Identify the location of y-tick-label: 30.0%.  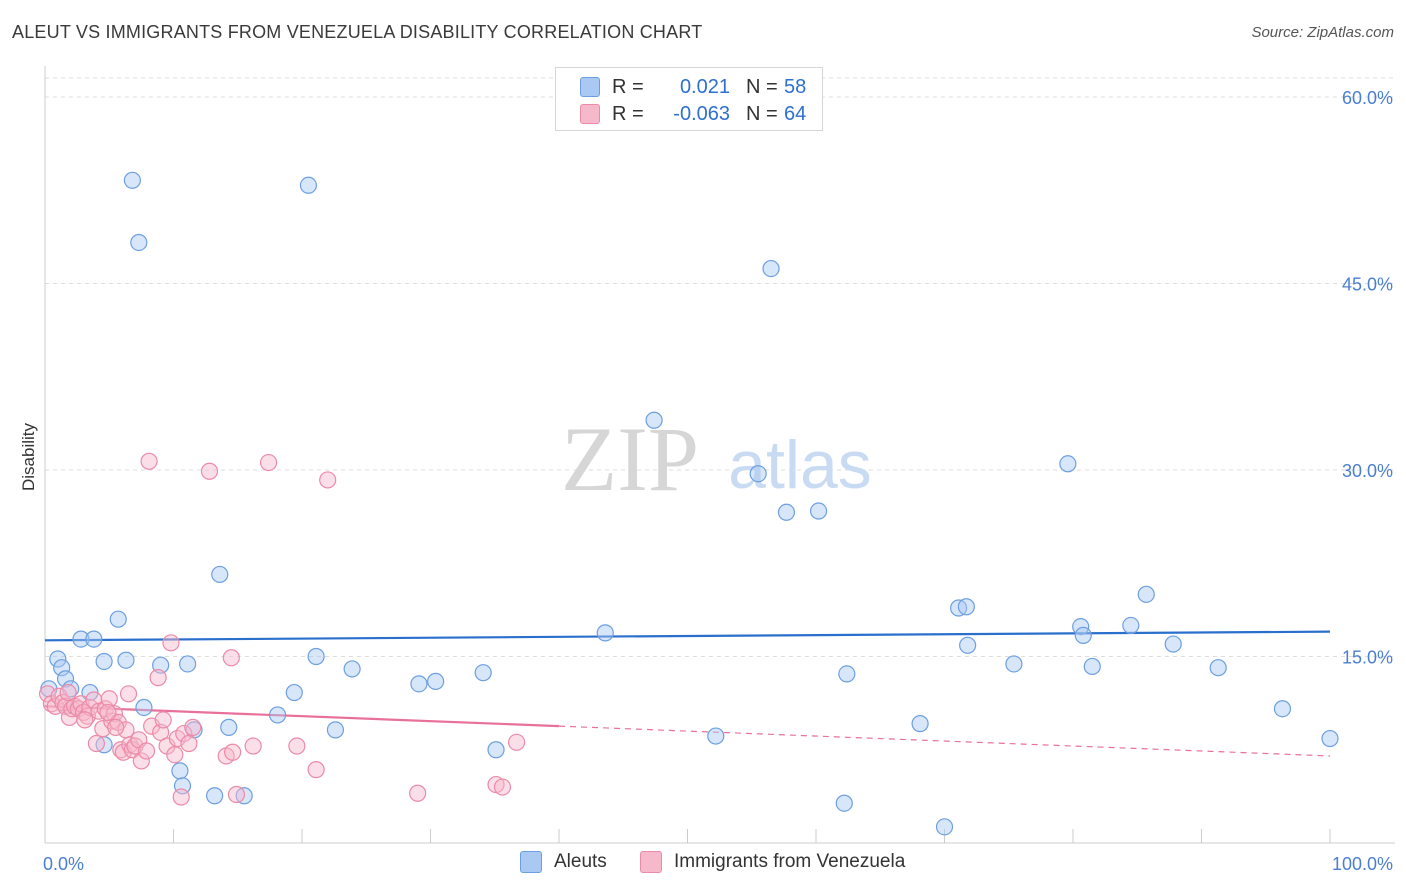
(1367, 471).